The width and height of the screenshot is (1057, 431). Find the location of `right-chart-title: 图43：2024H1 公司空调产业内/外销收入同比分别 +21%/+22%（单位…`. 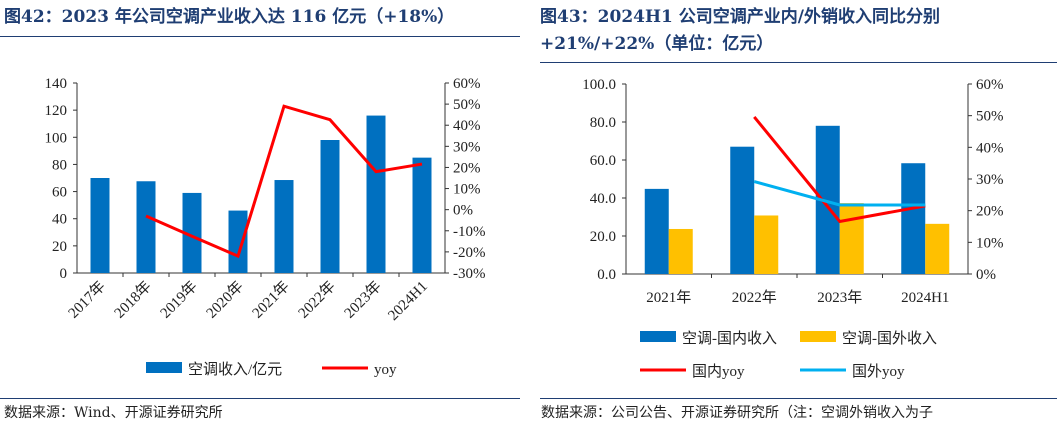

right-chart-title: 图43：2024H1 公司空调产业内/外销收入同比分别 +21%/+22%（单位… is located at coordinates (798, 31).